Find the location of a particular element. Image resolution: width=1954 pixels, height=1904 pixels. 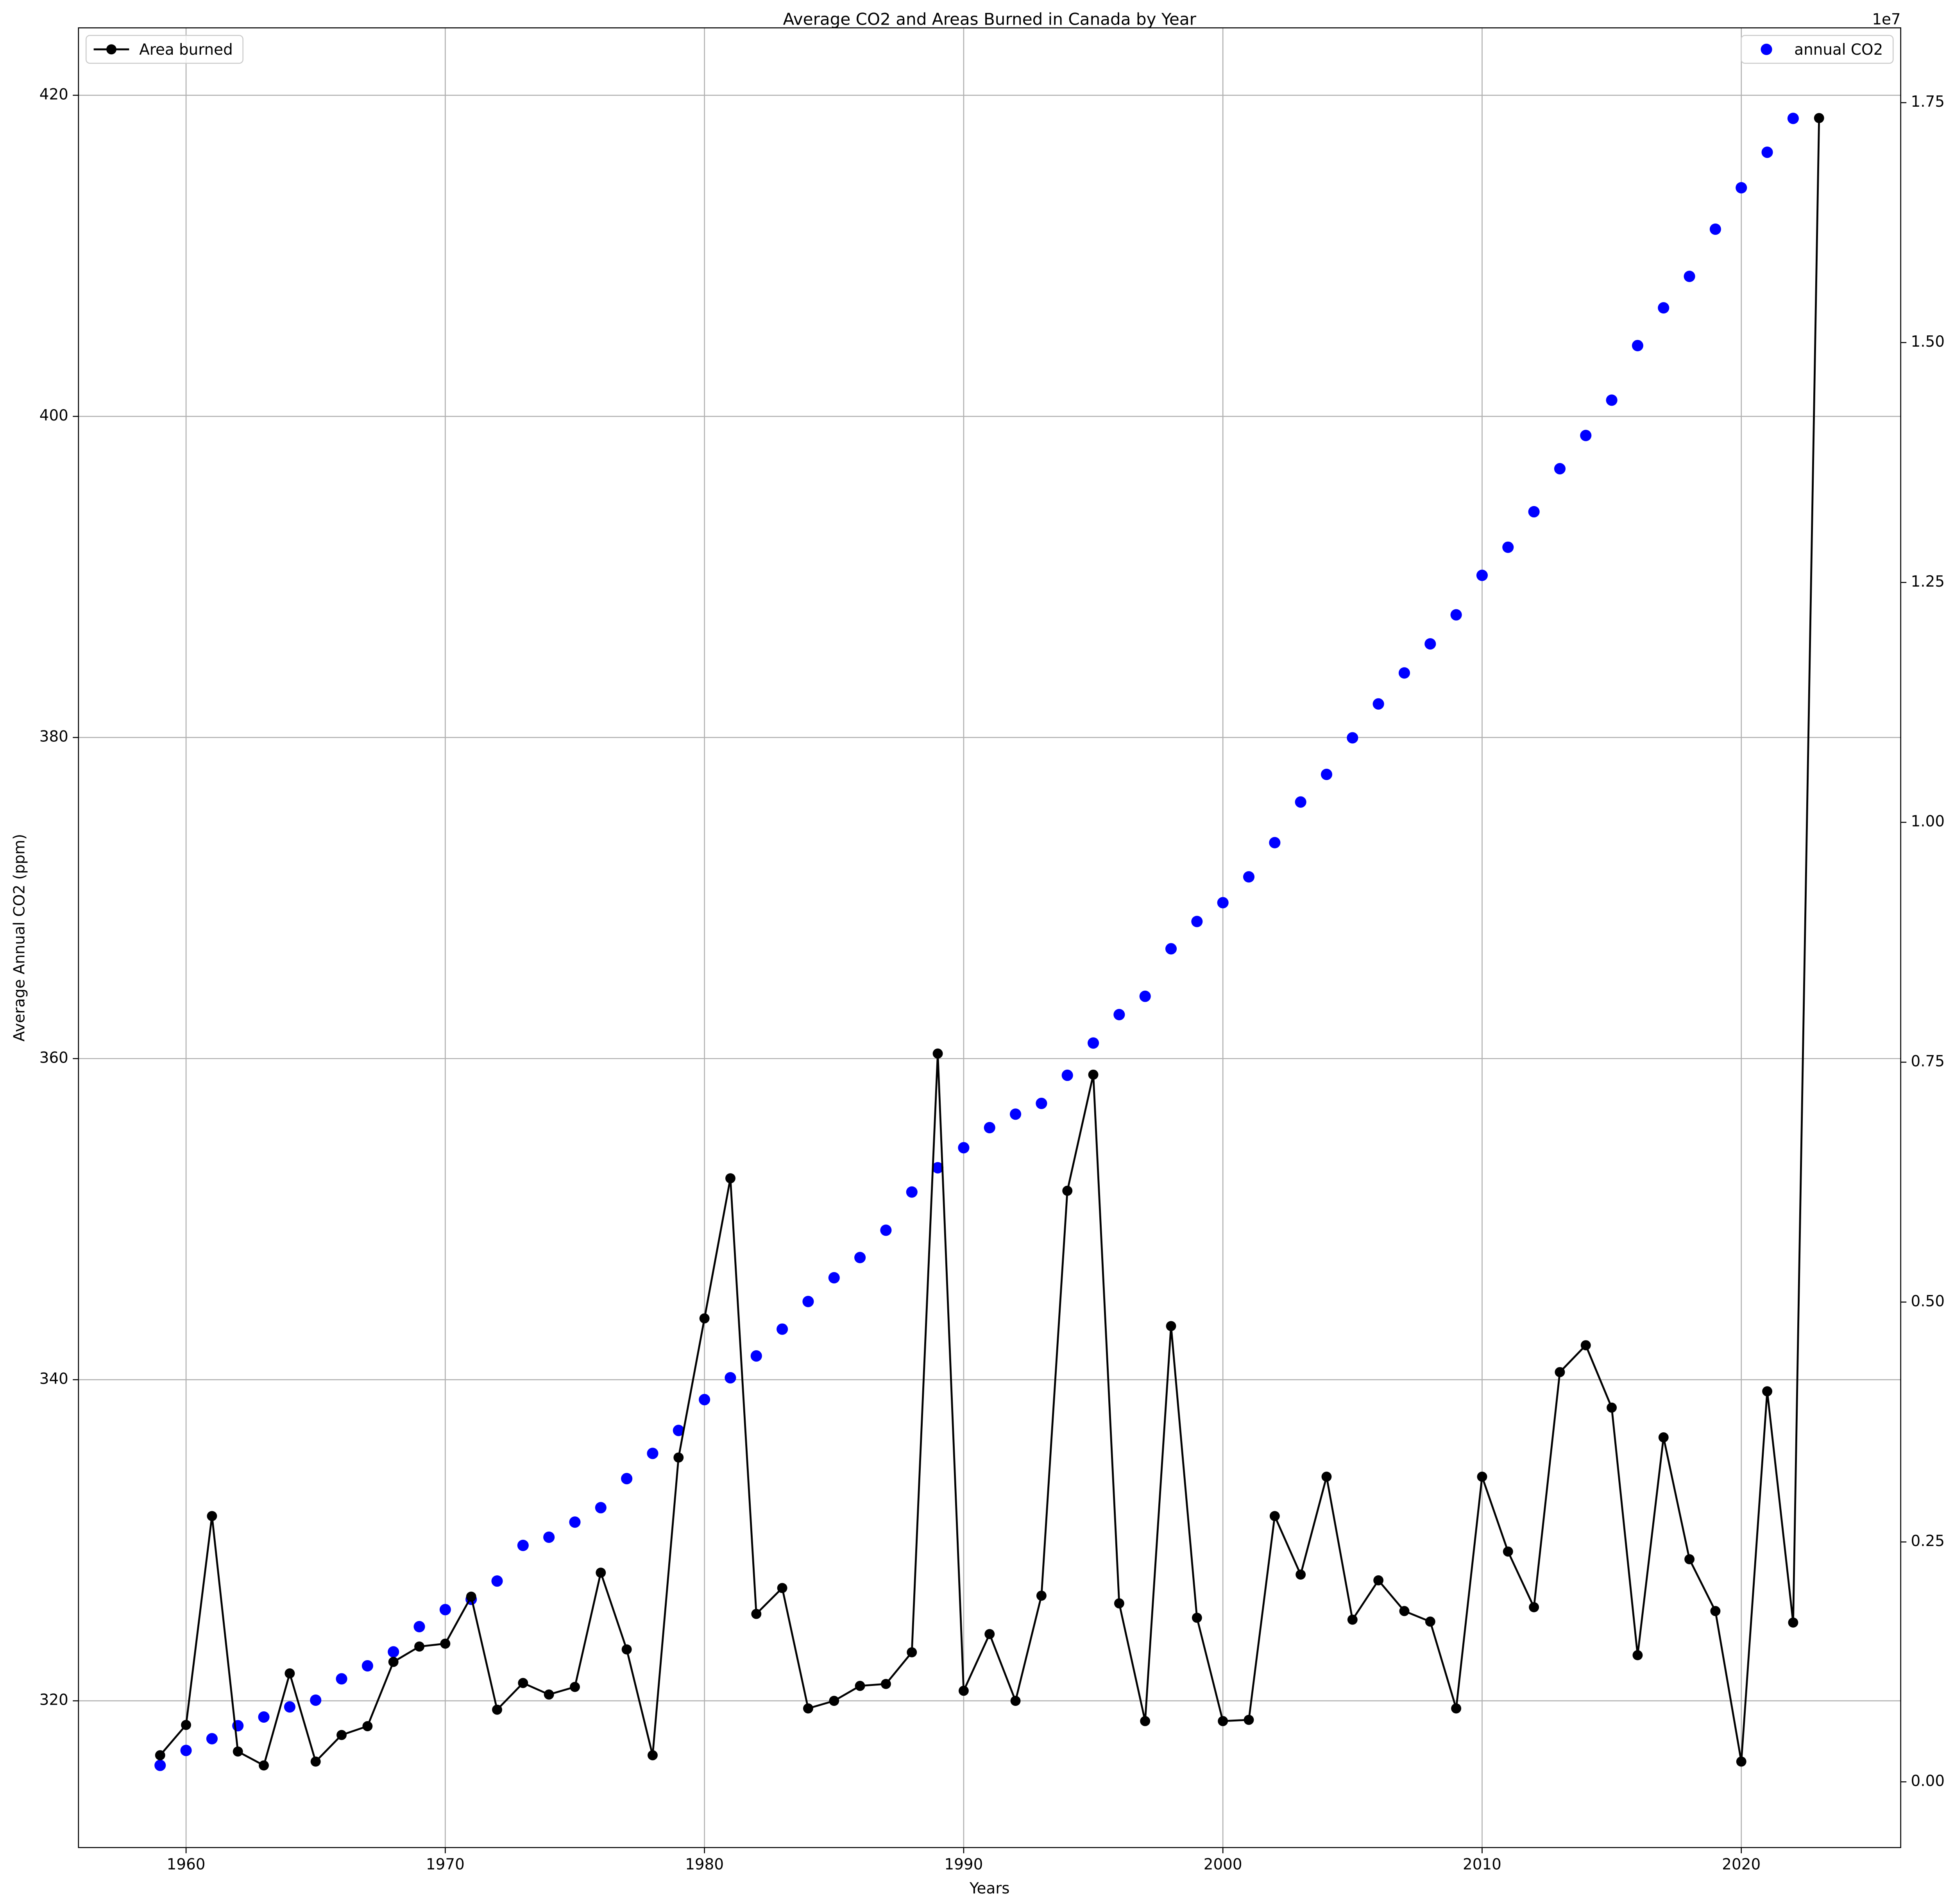

legend-marker is located at coordinates (111, 49).